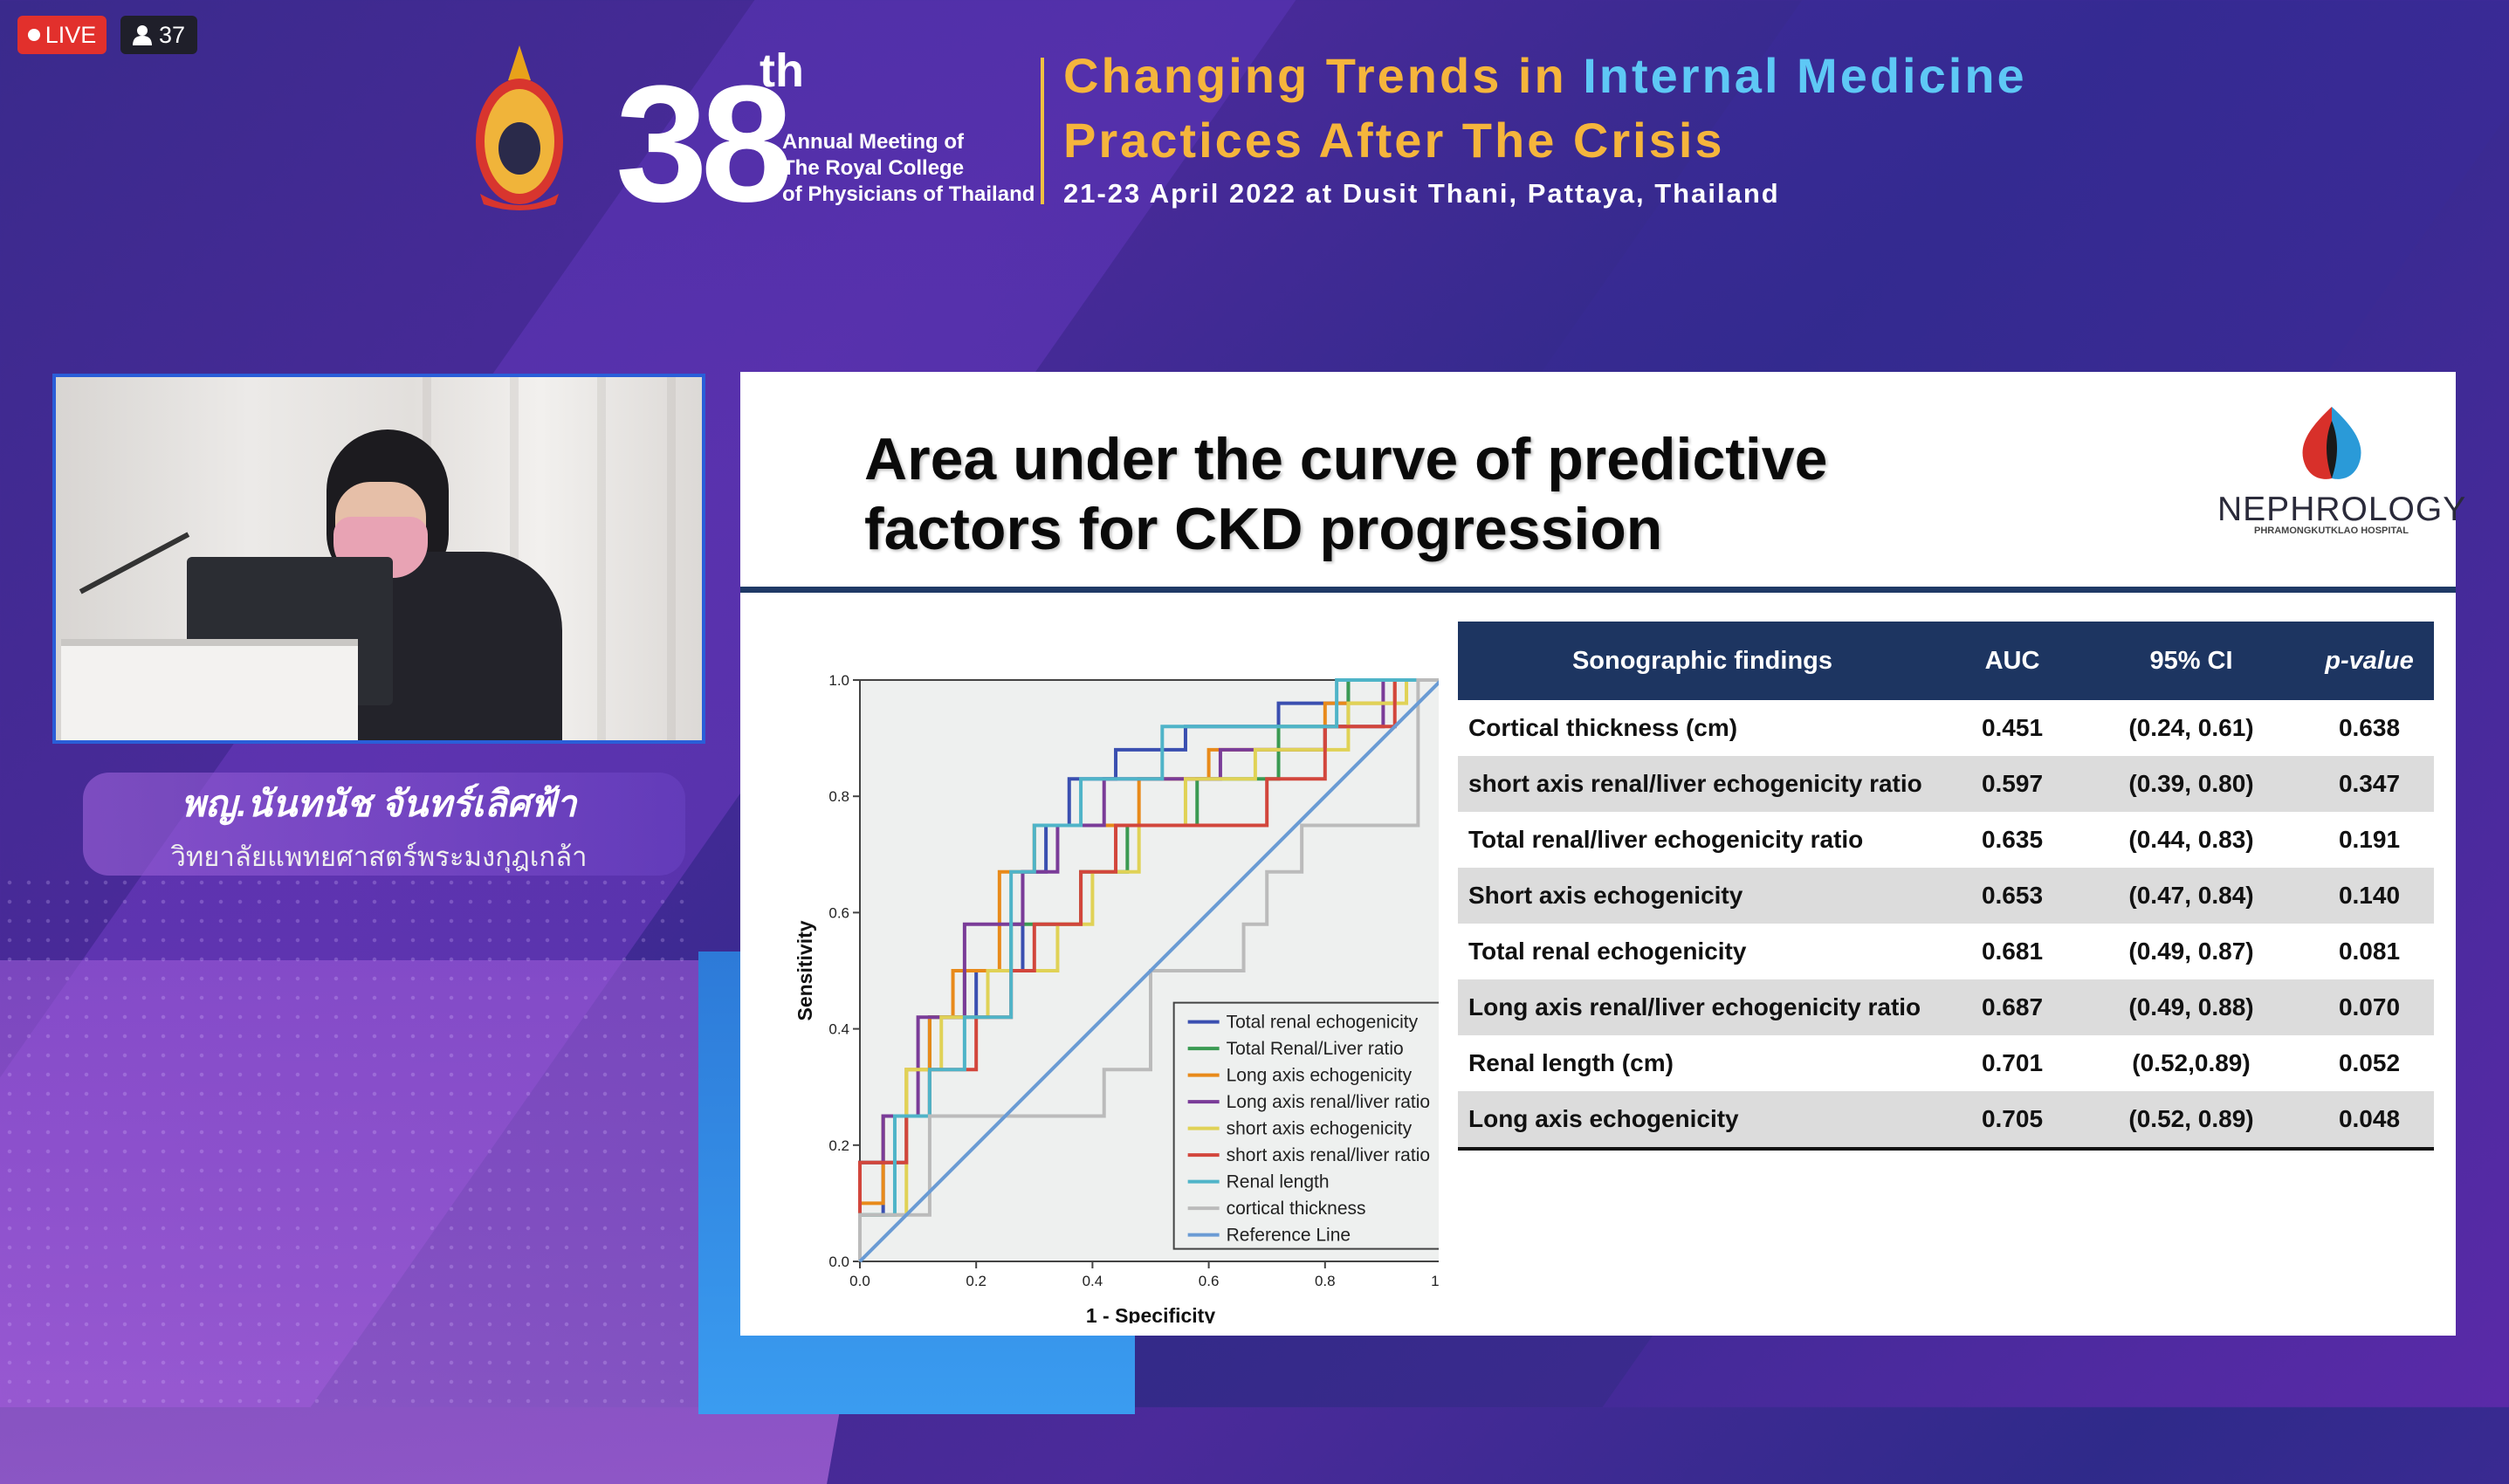 This screenshot has width=2509, height=1484. Describe the element at coordinates (805, 970) in the screenshot. I see `y-axis-label: Sensitivity` at that location.